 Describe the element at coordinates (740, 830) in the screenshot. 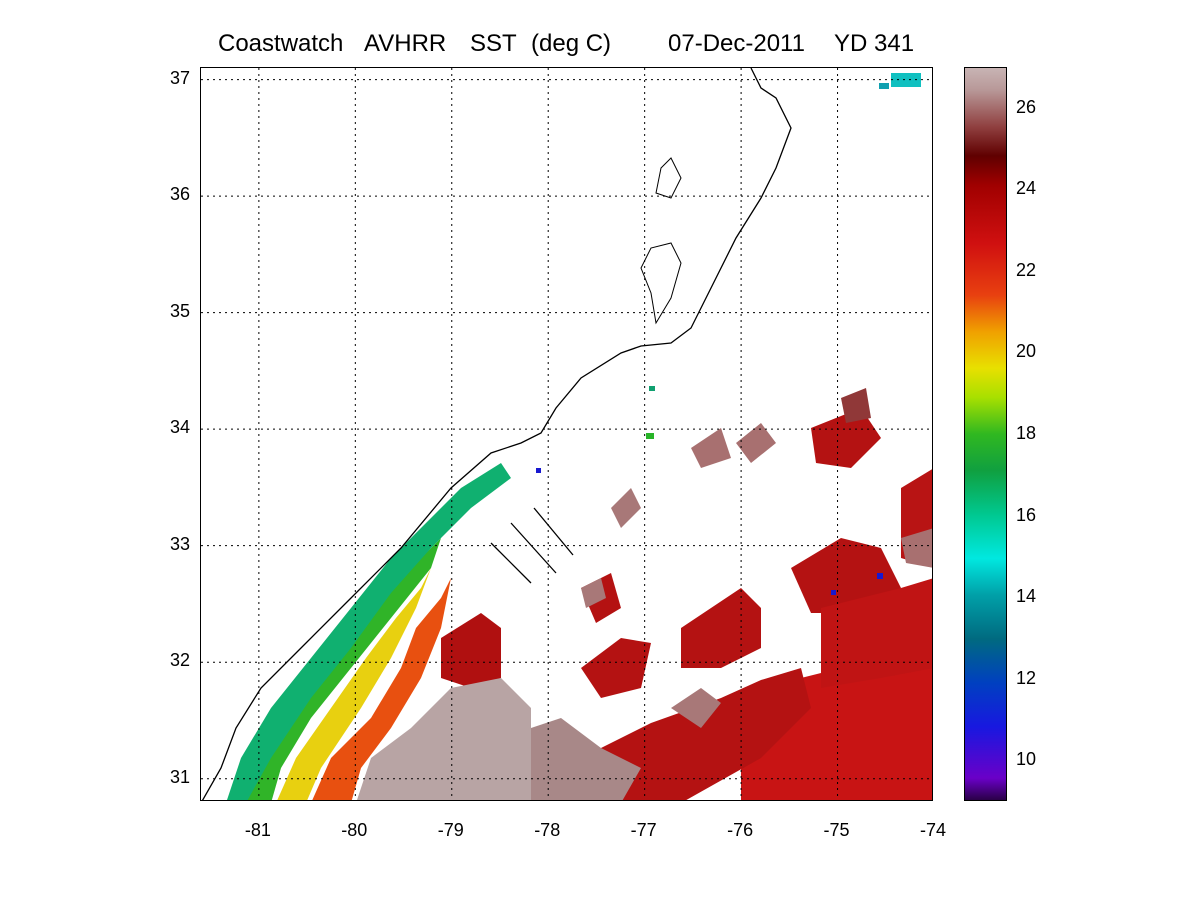

I see `lon-tick-label: -76` at that location.